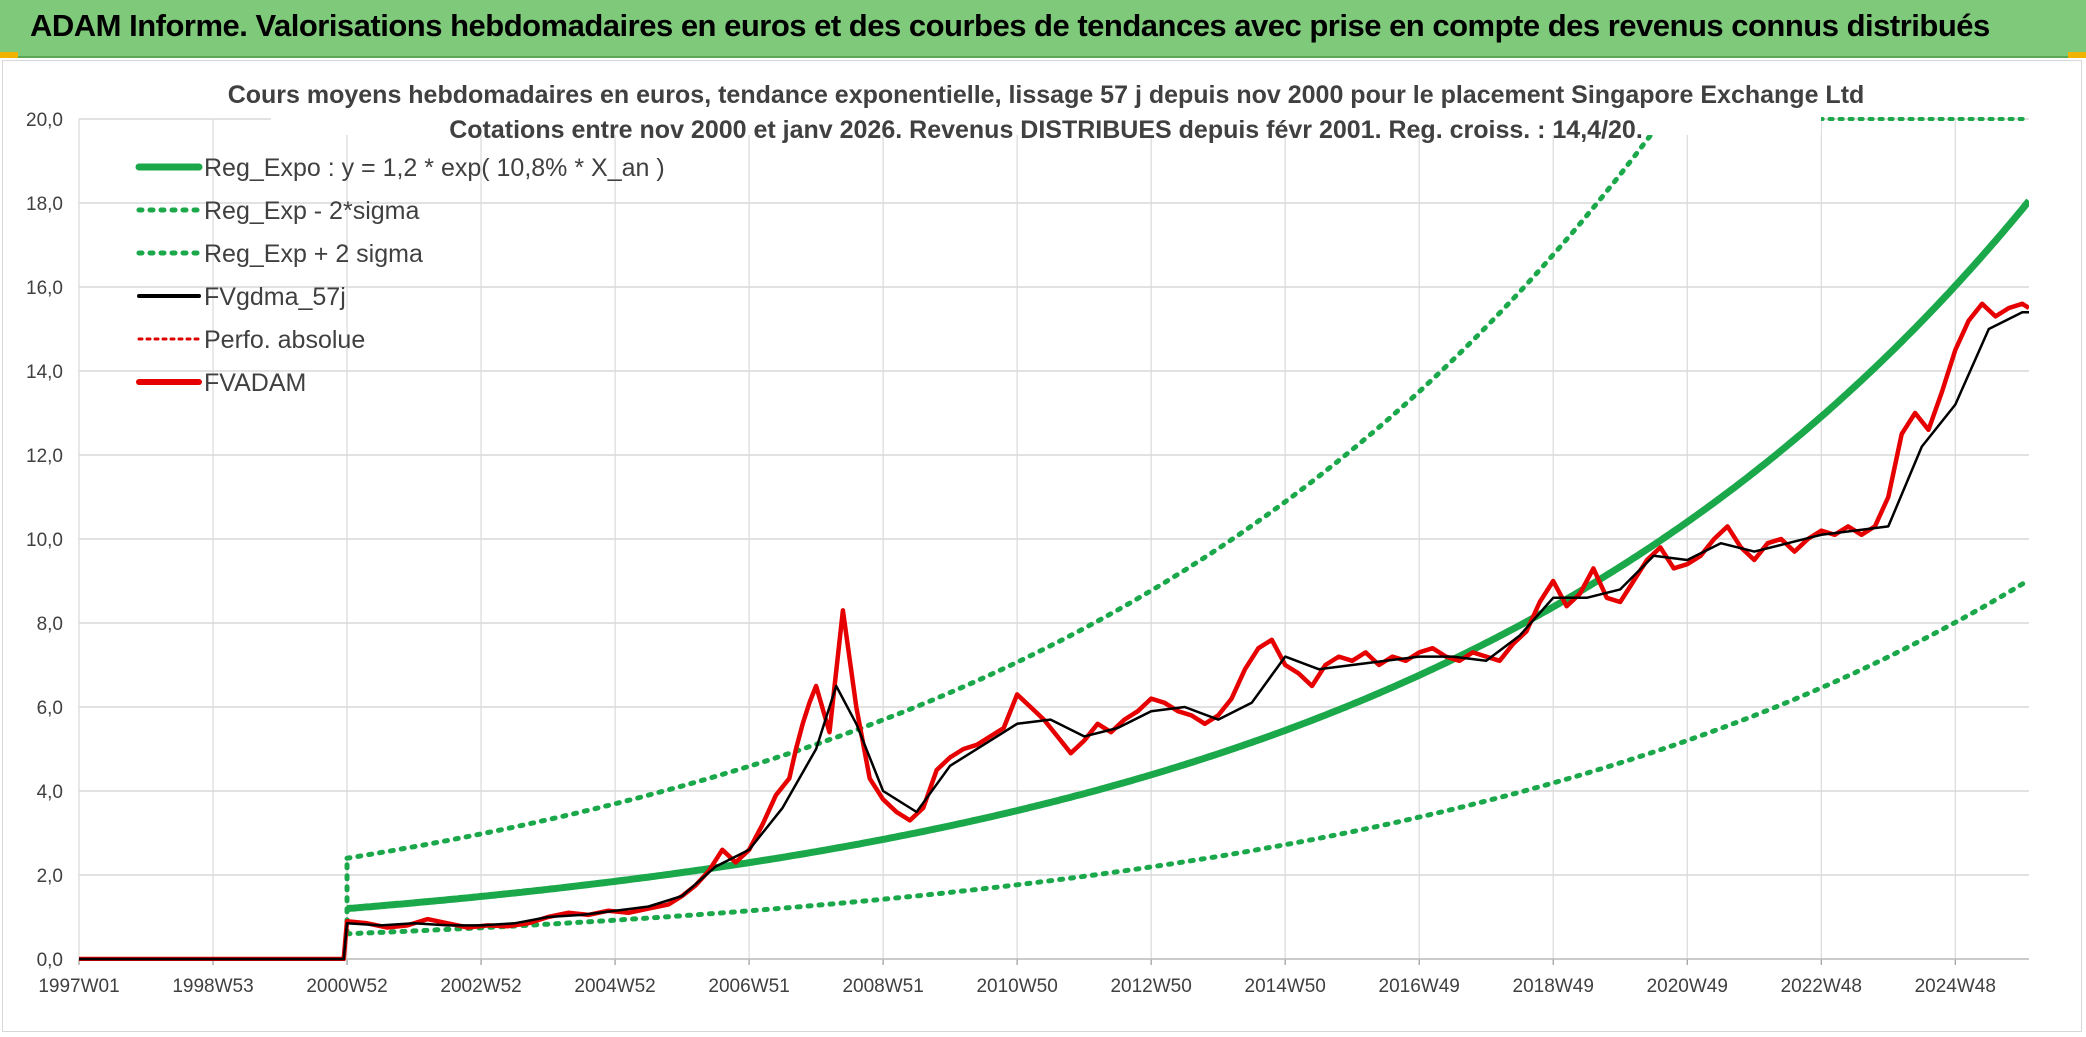 The width and height of the screenshot is (2086, 1037). What do you see at coordinates (44, 120) in the screenshot?
I see `y-tick-label: 20,0` at bounding box center [44, 120].